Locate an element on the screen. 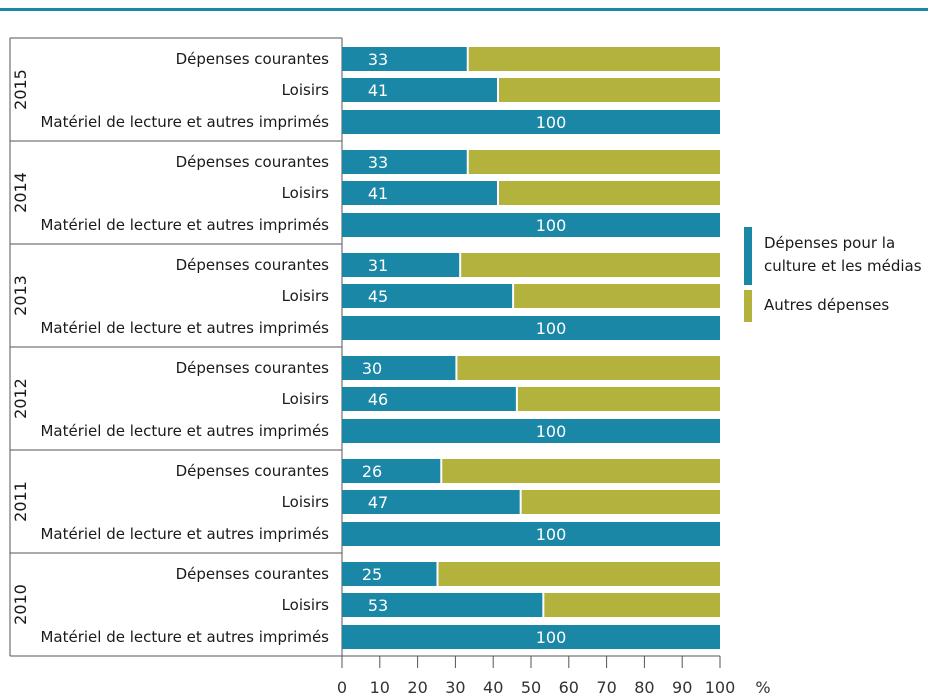 This screenshot has height=698, width=928. x-tick-label: 0 is located at coordinates (342, 687).